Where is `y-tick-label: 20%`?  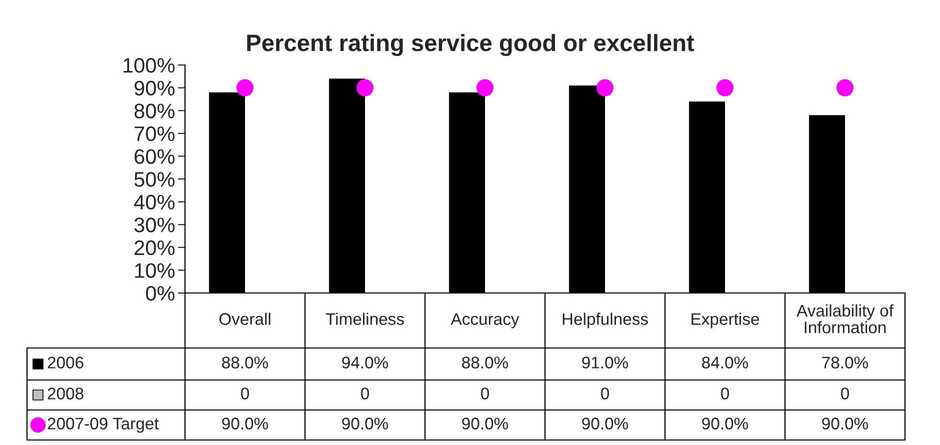 y-tick-label: 20% is located at coordinates (154, 248).